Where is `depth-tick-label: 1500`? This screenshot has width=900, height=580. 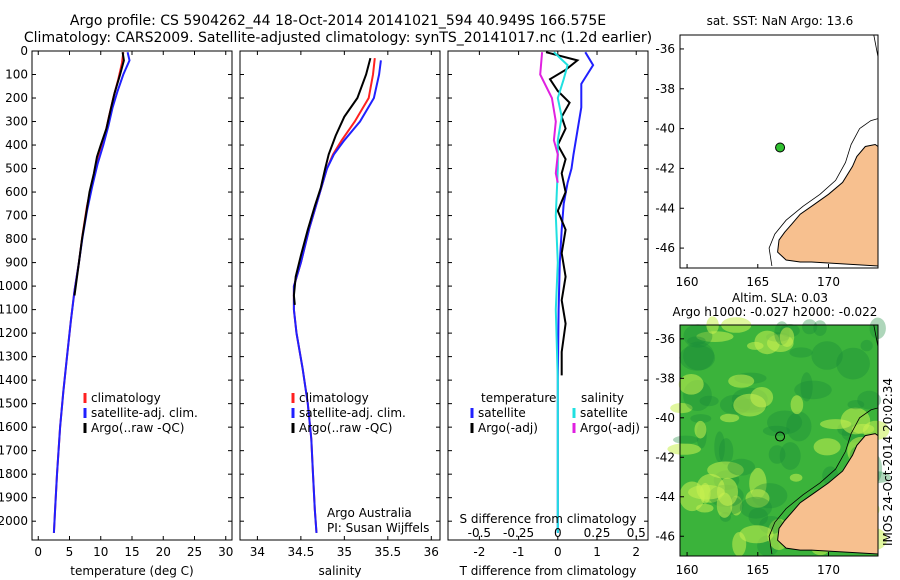
depth-tick-label: 1500 is located at coordinates (14, 404).